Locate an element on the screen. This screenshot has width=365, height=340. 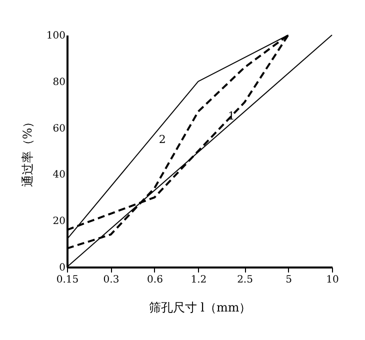
series-label: 1 is located at coordinates (231, 116).